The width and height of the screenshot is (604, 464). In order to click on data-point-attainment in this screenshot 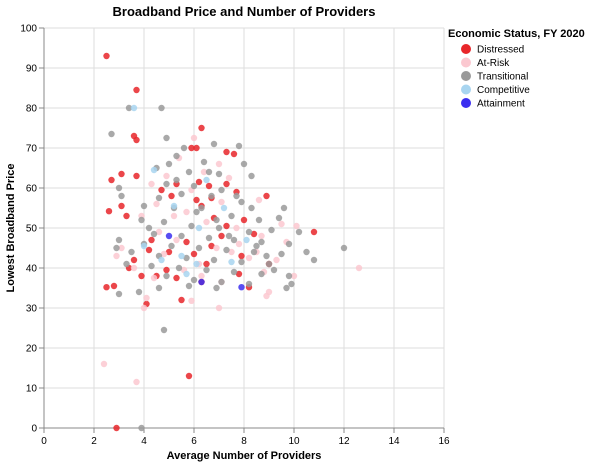, I will do `click(169, 236)`.